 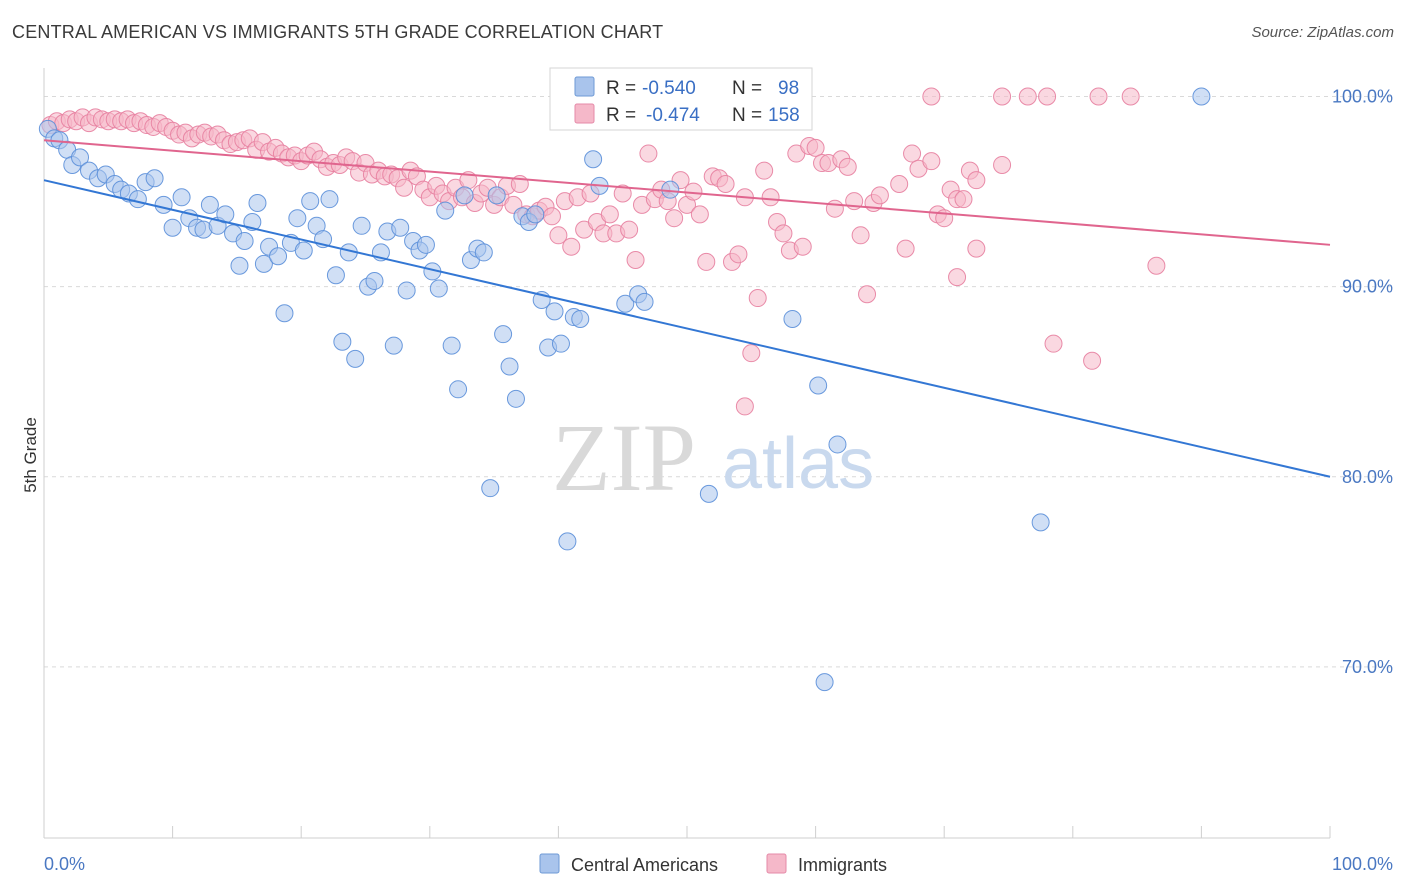 I want to click on y-tick-label: 100.0%, so click(x=1362, y=97).